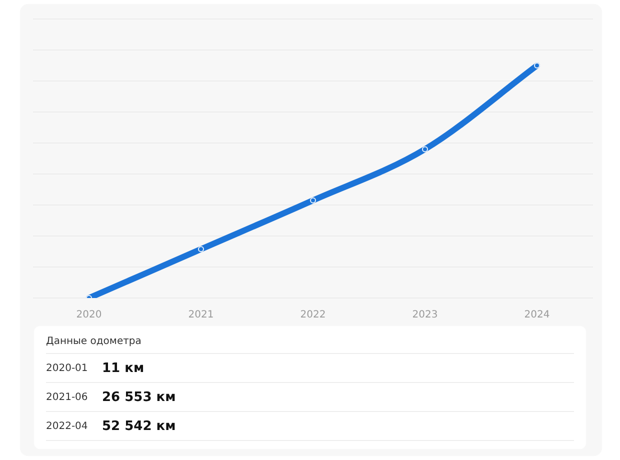  I want to click on x-tick-label: 2022, so click(313, 315).